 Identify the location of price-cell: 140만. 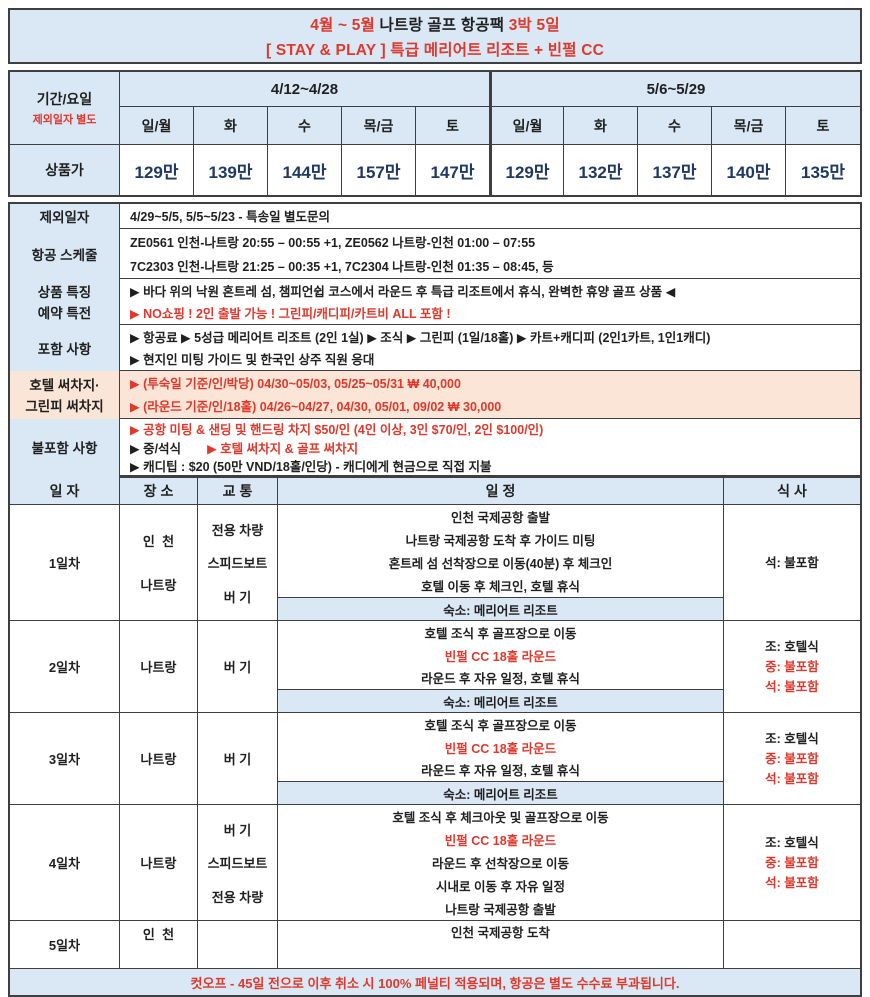
(749, 170).